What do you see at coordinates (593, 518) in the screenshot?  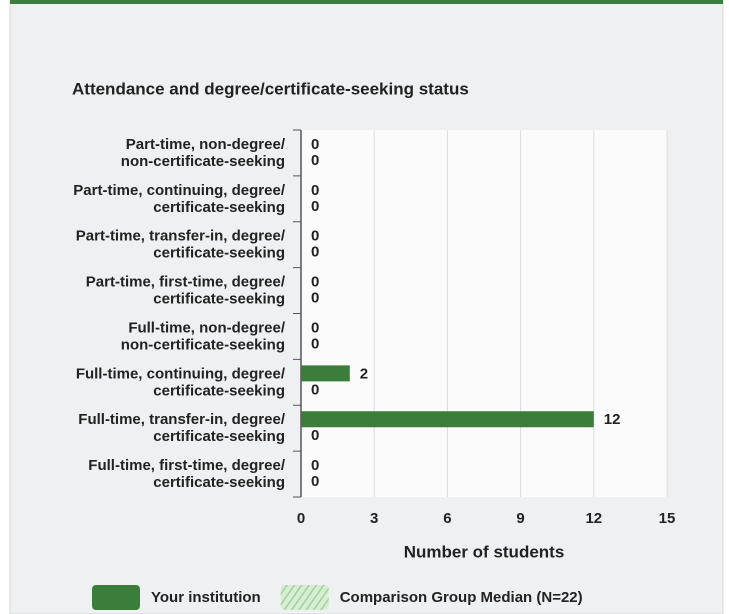 I see `x-tick-label: 12` at bounding box center [593, 518].